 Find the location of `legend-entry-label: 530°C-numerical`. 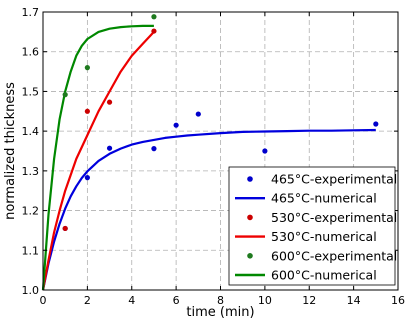

legend-entry-label: 530°C-numerical is located at coordinates (324, 236).